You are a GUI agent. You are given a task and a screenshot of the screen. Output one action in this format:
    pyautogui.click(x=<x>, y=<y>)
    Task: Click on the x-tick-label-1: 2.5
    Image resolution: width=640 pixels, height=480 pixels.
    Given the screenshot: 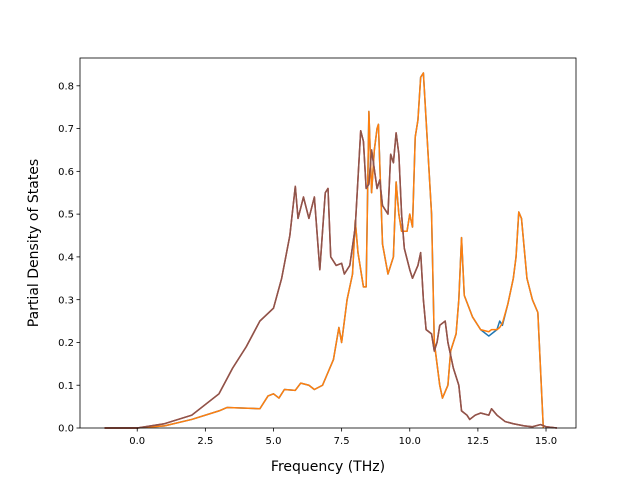 What is the action you would take?
    pyautogui.click(x=205, y=441)
    